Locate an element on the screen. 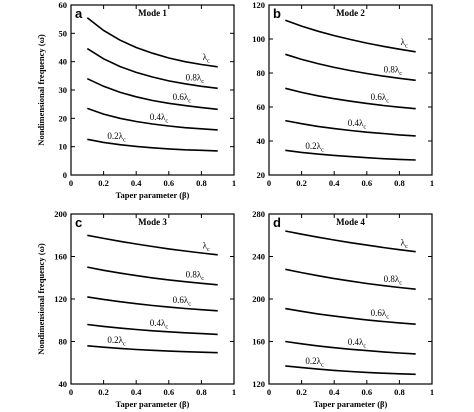 The height and width of the screenshot is (412, 474). panel-title: Mode 4 is located at coordinates (350, 222).